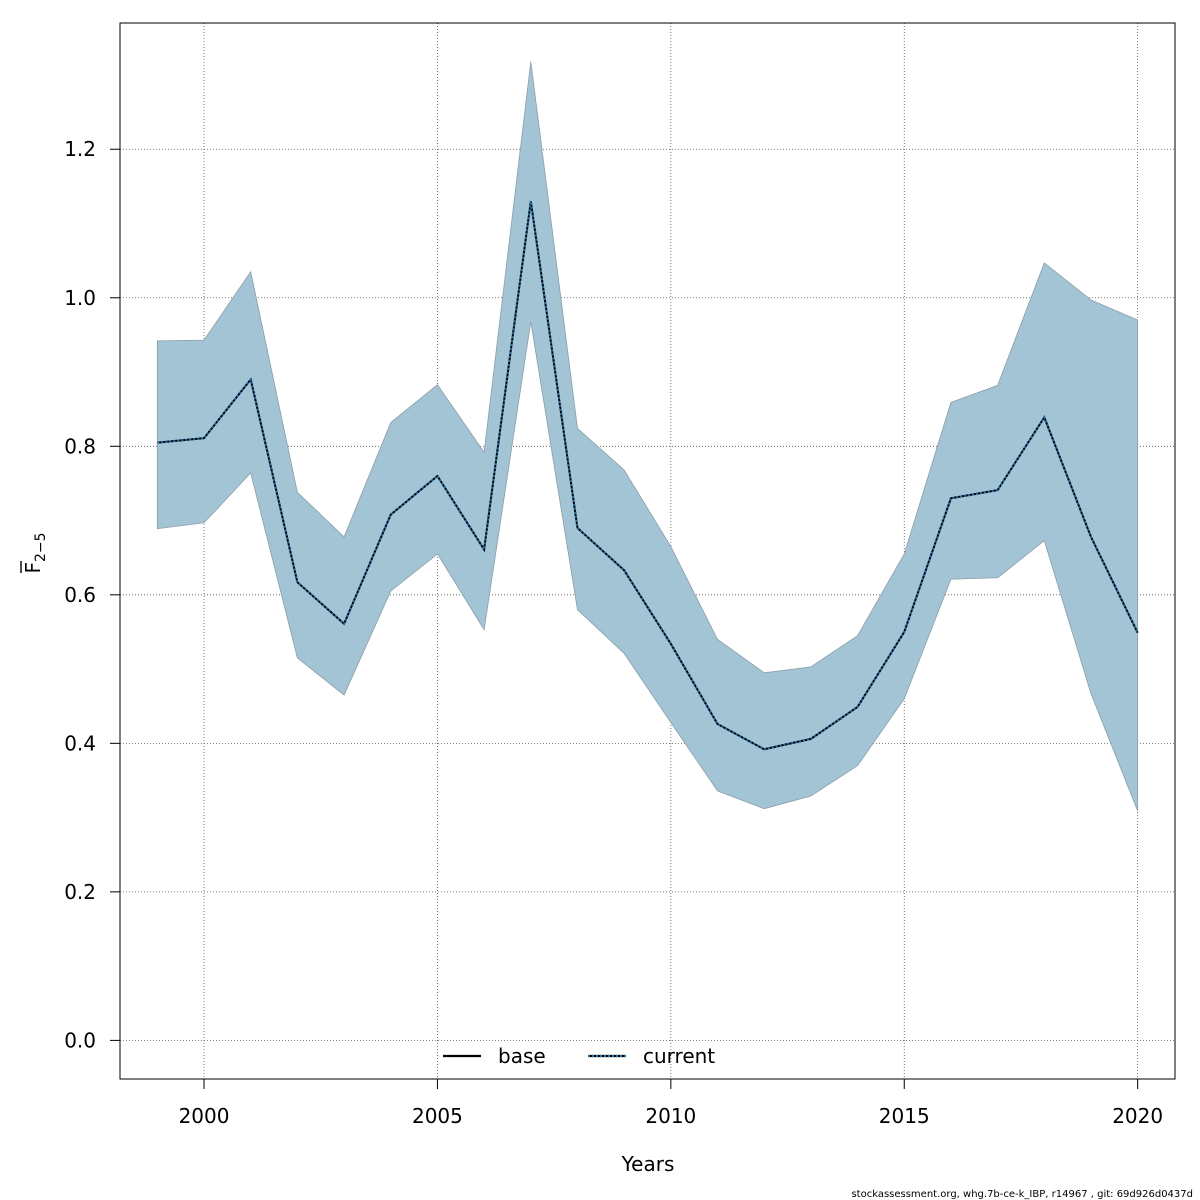 The height and width of the screenshot is (1200, 1200). What do you see at coordinates (80, 892) in the screenshot?
I see `y-tick-label: 0.2` at bounding box center [80, 892].